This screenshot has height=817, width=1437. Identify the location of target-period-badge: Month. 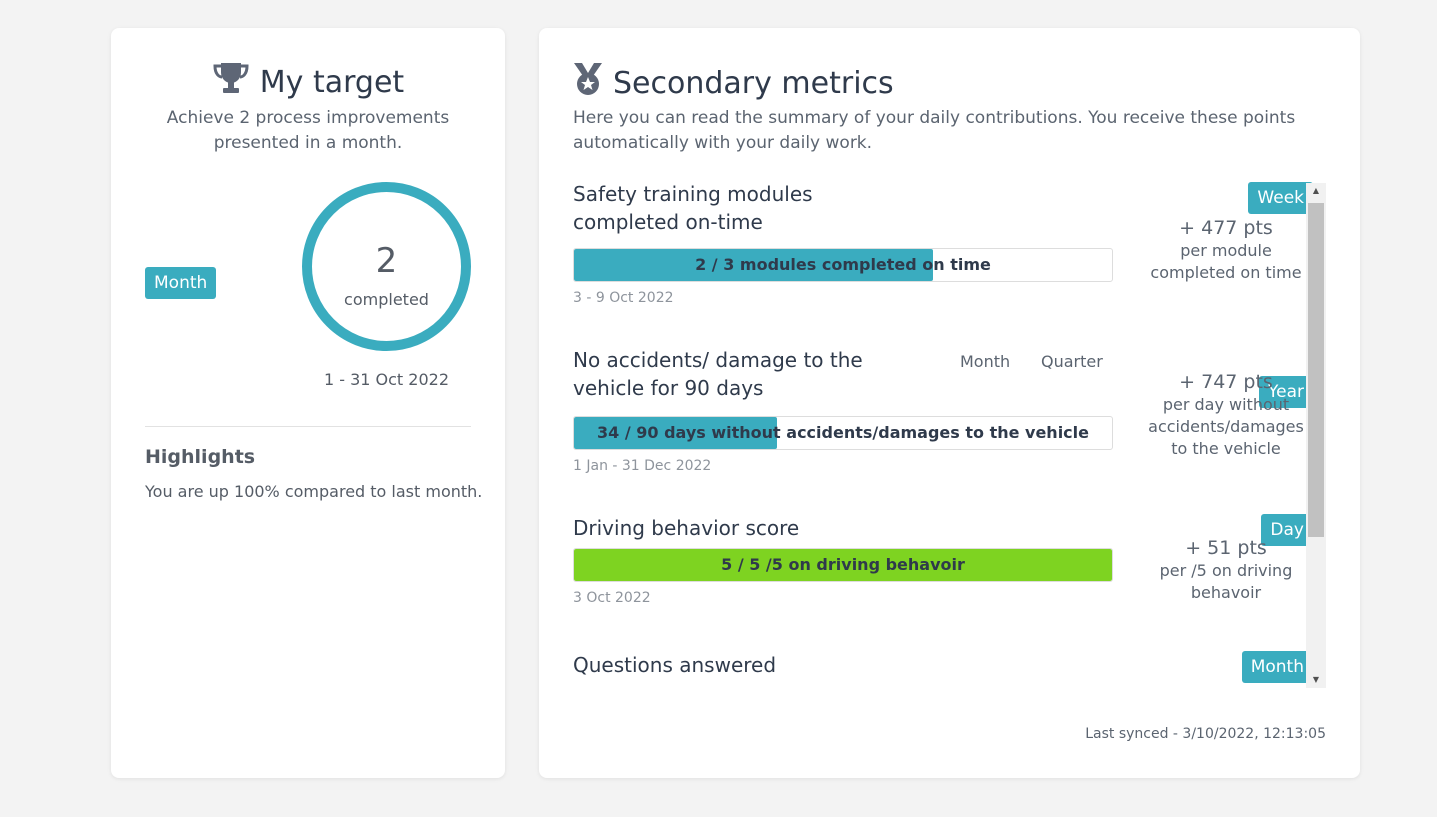
(181, 283).